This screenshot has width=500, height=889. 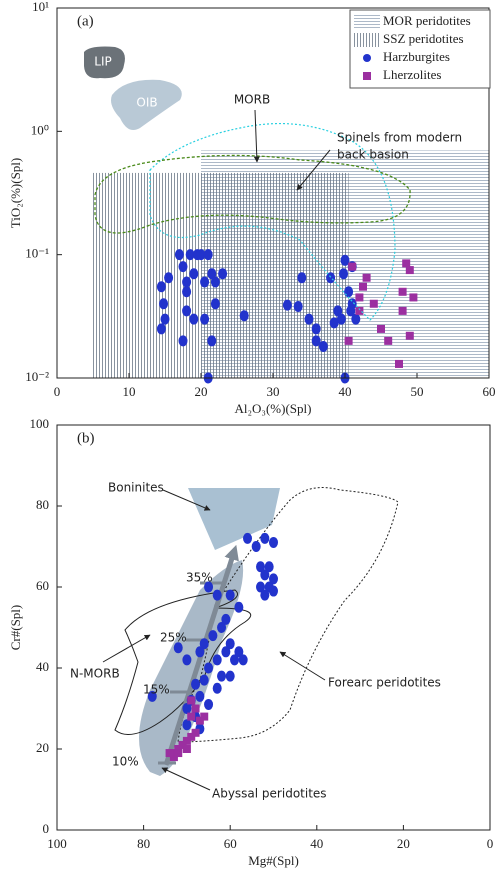 What do you see at coordinates (423, 38) in the screenshot?
I see `legend-label: SSZ peridotites` at bounding box center [423, 38].